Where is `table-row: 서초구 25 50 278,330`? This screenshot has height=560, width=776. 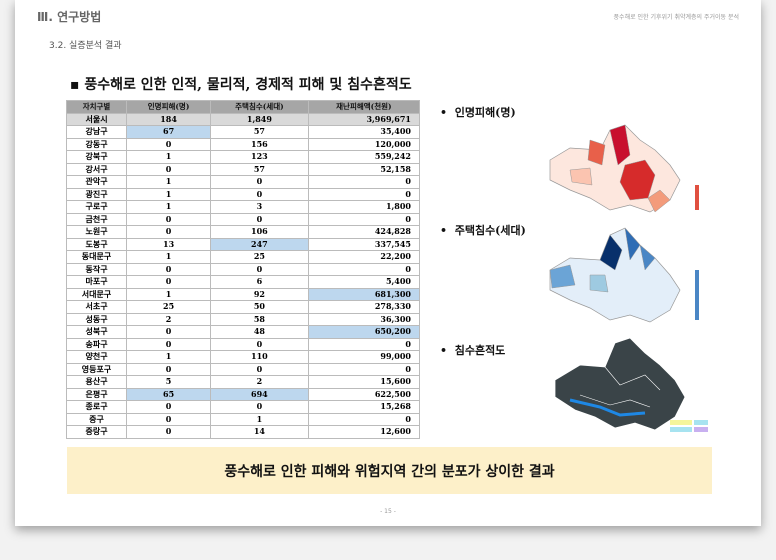 table-row: 서초구 25 50 278,330 is located at coordinates (243, 307).